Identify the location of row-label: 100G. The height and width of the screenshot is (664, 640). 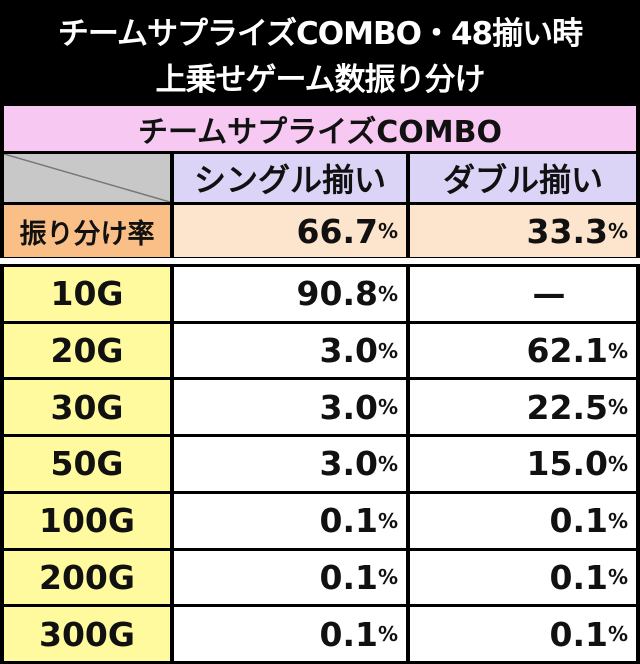
(87, 520).